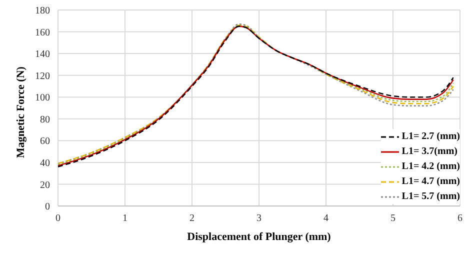  Describe the element at coordinates (20, 112) in the screenshot. I see `y-axis-title: Magnetic Force (N)` at that location.